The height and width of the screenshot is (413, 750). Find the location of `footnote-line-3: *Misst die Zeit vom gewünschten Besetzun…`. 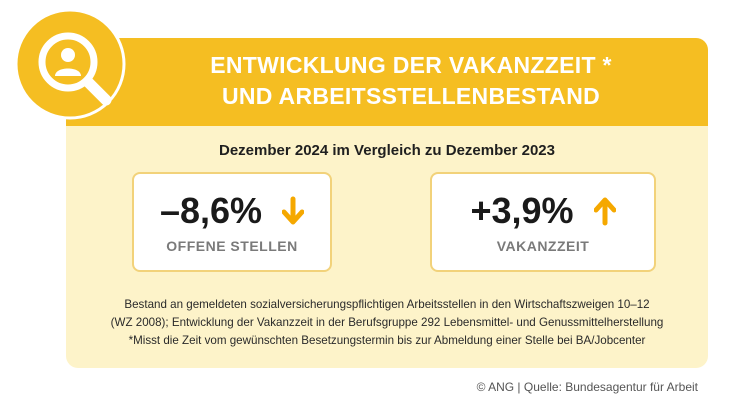

footnote-line-3: *Misst die Zeit vom gewünschten Besetzun… is located at coordinates (387, 340).